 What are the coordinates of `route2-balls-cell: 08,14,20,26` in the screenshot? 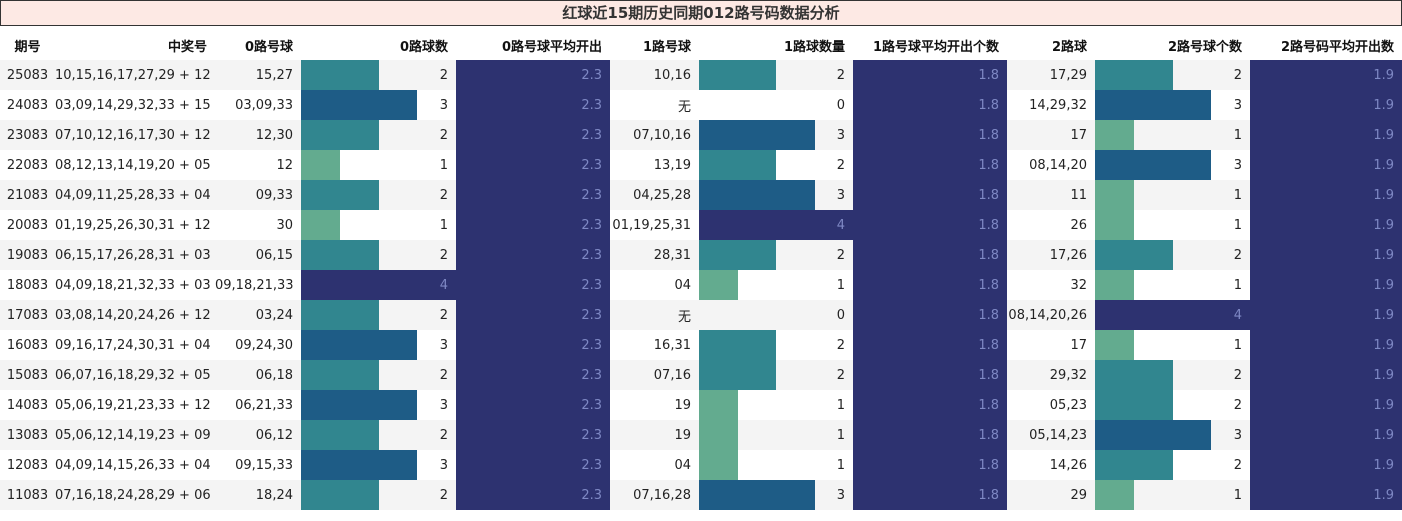 It's located at (1051, 315).